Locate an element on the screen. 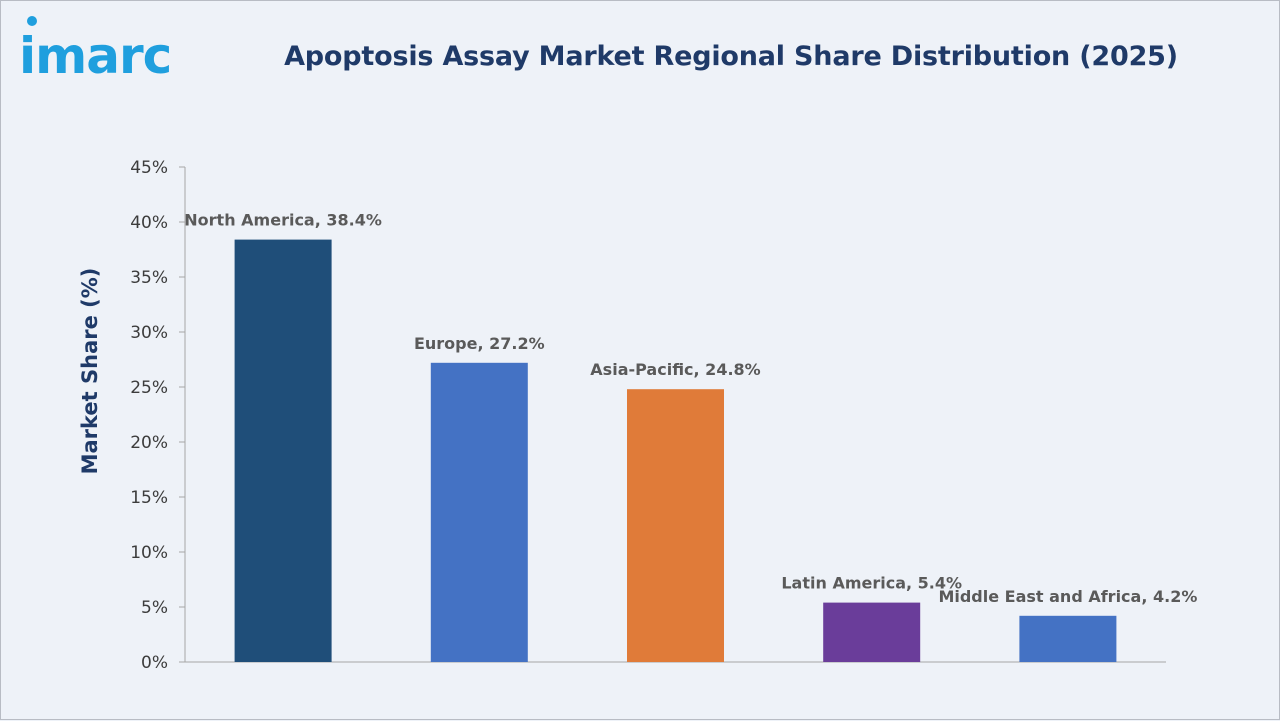 This screenshot has width=1280, height=721. data-label: Asia-Pacific, 24.8% is located at coordinates (675, 369).